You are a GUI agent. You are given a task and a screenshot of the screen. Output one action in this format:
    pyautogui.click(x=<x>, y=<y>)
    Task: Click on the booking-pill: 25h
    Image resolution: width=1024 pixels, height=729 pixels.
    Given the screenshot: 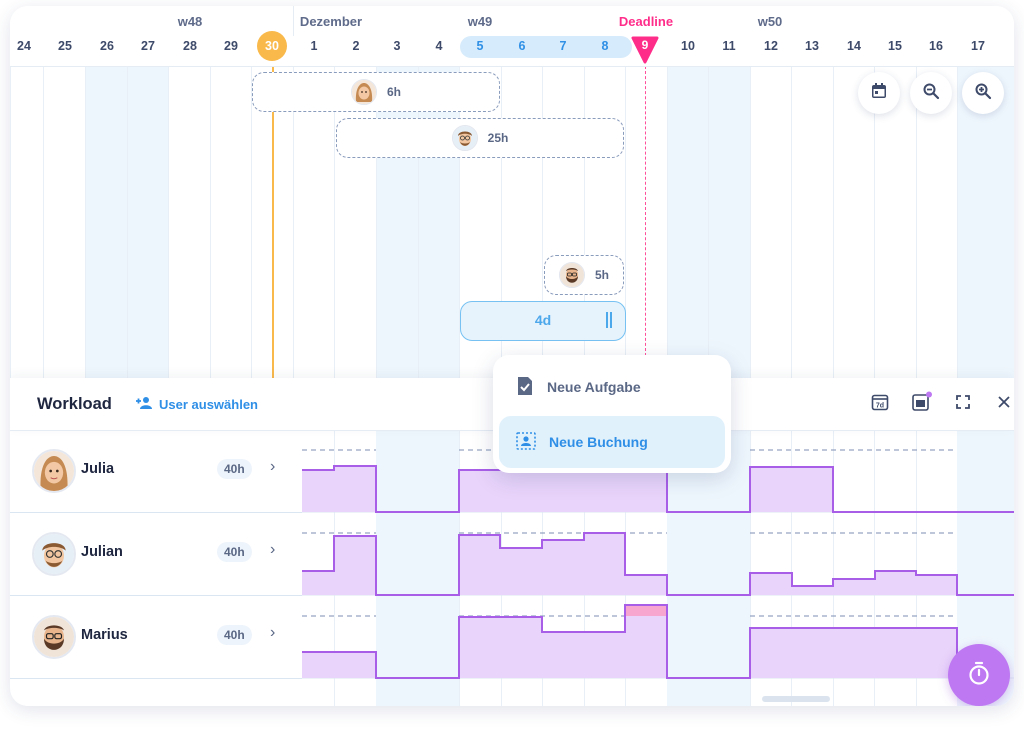 What is the action you would take?
    pyautogui.click(x=480, y=138)
    